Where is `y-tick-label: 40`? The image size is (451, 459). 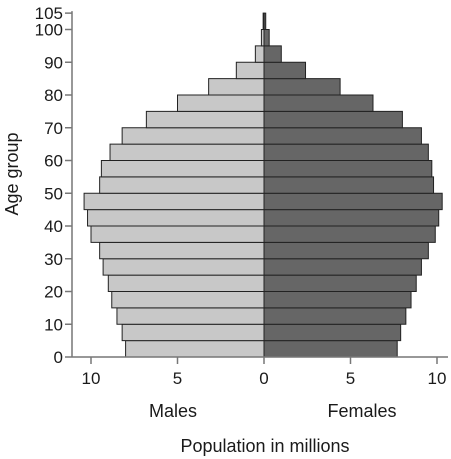
y-tick-label: 40 is located at coordinates (53, 226).